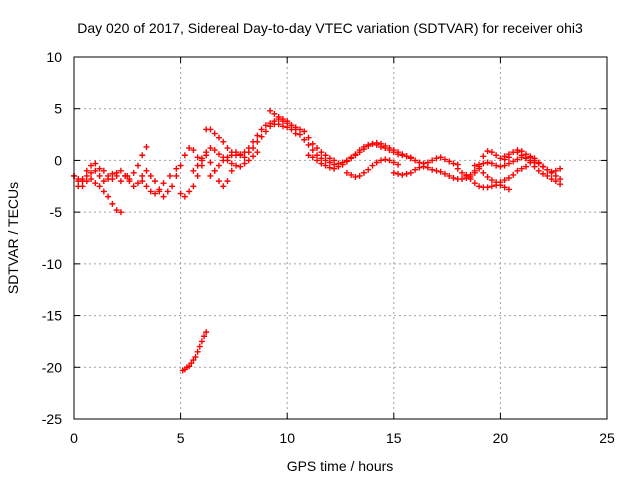 This screenshot has height=480, width=640. What do you see at coordinates (501, 438) in the screenshot?
I see `x-tick-label: 20` at bounding box center [501, 438].